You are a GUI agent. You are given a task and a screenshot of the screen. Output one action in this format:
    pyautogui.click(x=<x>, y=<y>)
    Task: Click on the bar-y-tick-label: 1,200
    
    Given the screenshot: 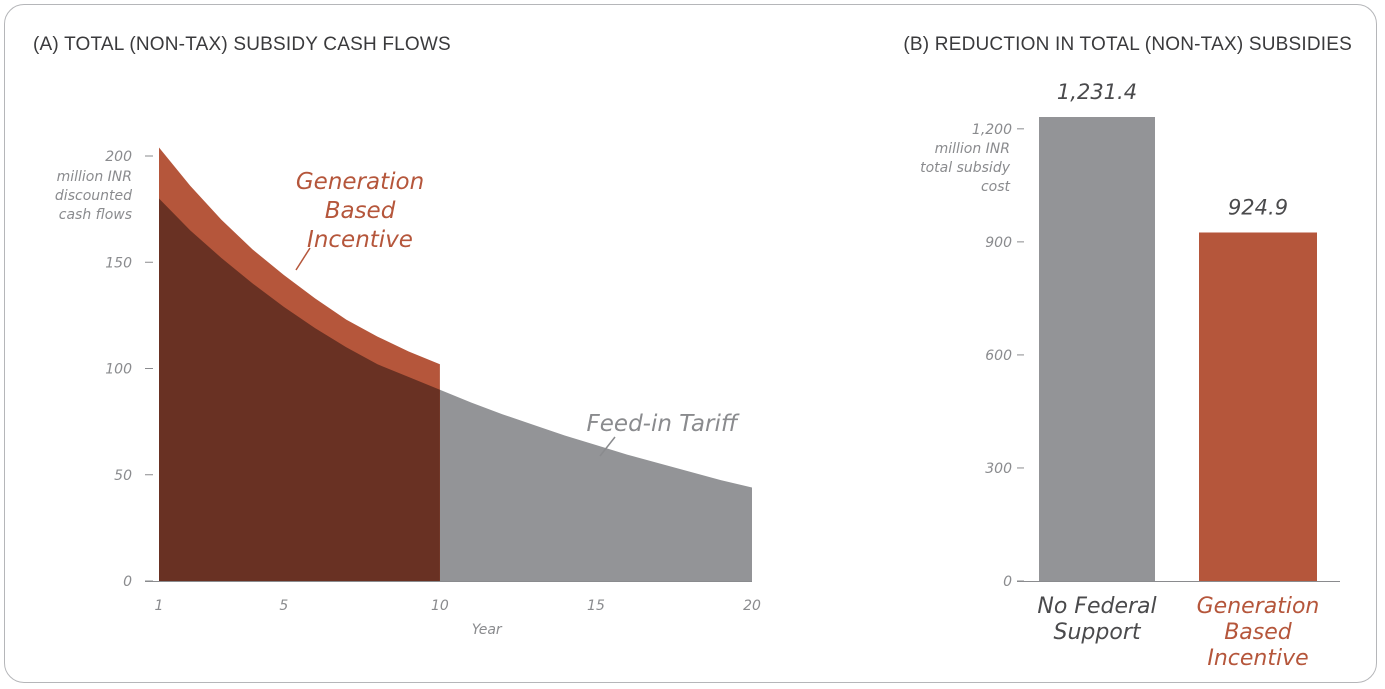 What is the action you would take?
    pyautogui.click(x=992, y=130)
    